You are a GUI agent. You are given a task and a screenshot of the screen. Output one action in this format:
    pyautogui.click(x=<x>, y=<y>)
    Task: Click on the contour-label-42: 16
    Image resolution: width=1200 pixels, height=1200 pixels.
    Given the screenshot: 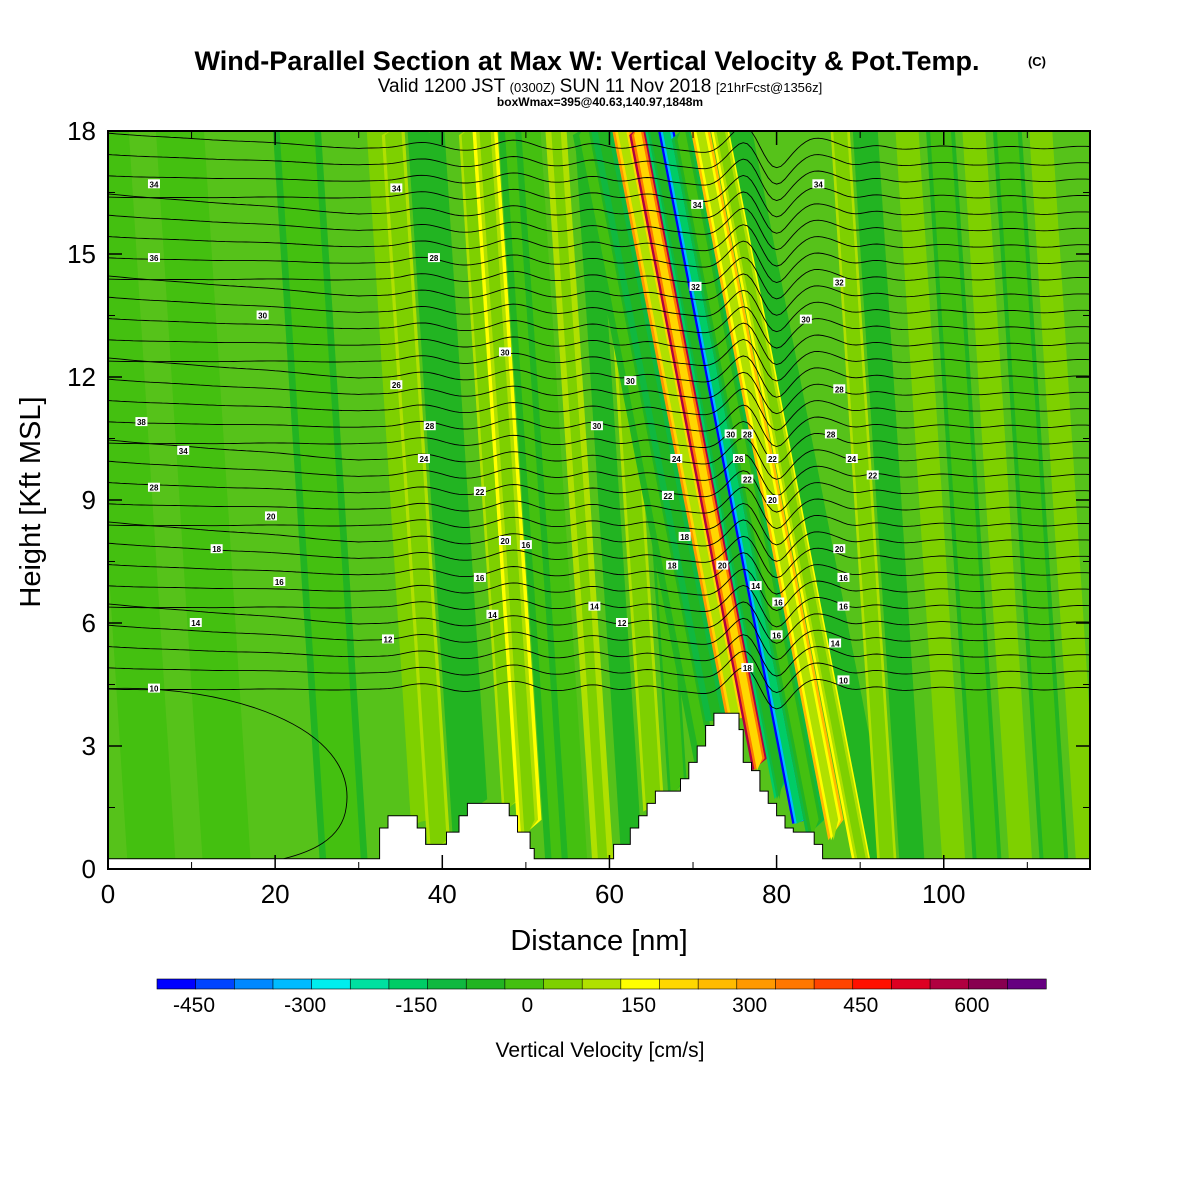 What is the action you would take?
    pyautogui.click(x=776, y=635)
    